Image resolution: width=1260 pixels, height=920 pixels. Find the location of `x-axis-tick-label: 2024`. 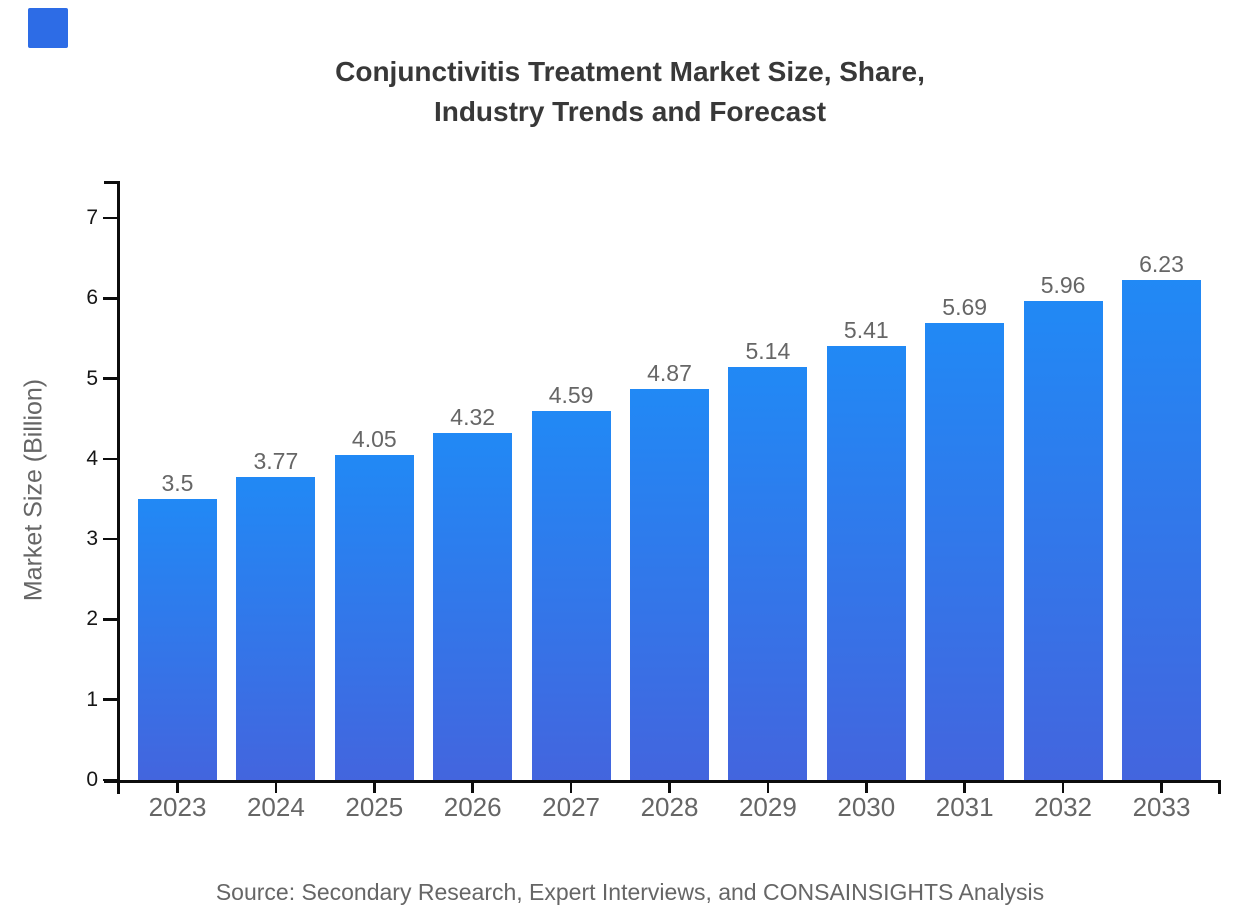

x-axis-tick-label: 2024 is located at coordinates (275, 807).